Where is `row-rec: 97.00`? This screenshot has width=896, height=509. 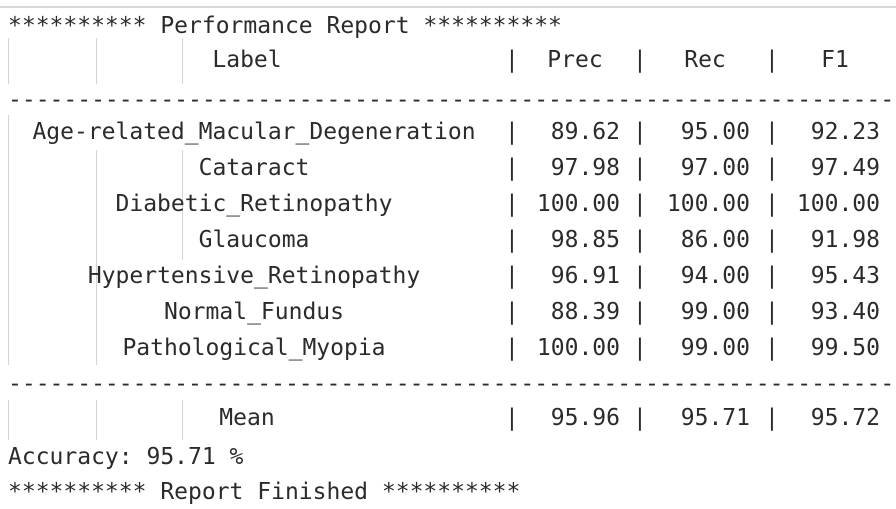
row-rec: 97.00 is located at coordinates (715, 168).